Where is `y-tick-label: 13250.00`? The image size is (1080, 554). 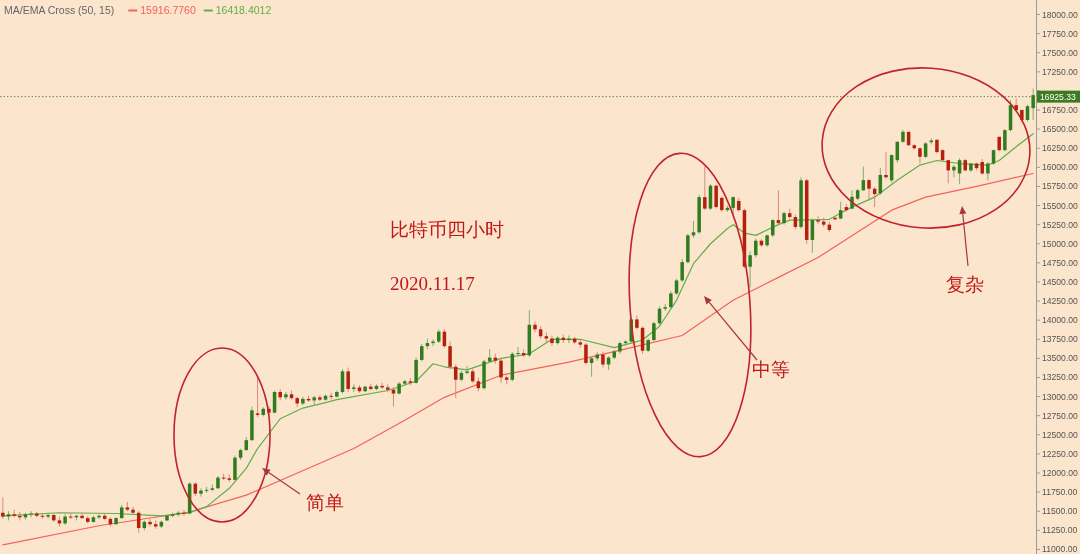 y-tick-label: 13250.00 is located at coordinates (1060, 377).